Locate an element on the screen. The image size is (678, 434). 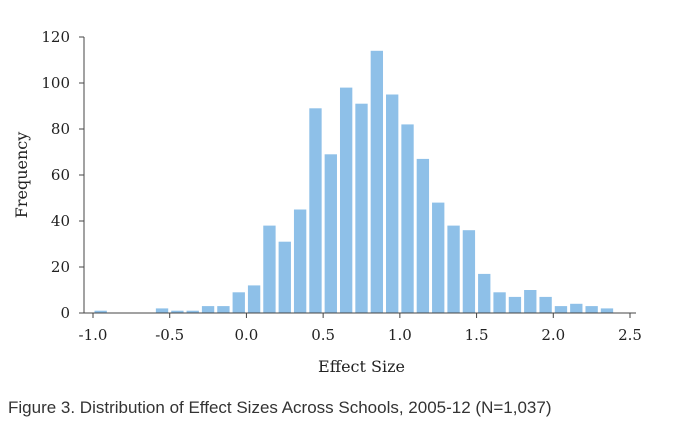
x-tick-label: 2.0 is located at coordinates (553, 335).